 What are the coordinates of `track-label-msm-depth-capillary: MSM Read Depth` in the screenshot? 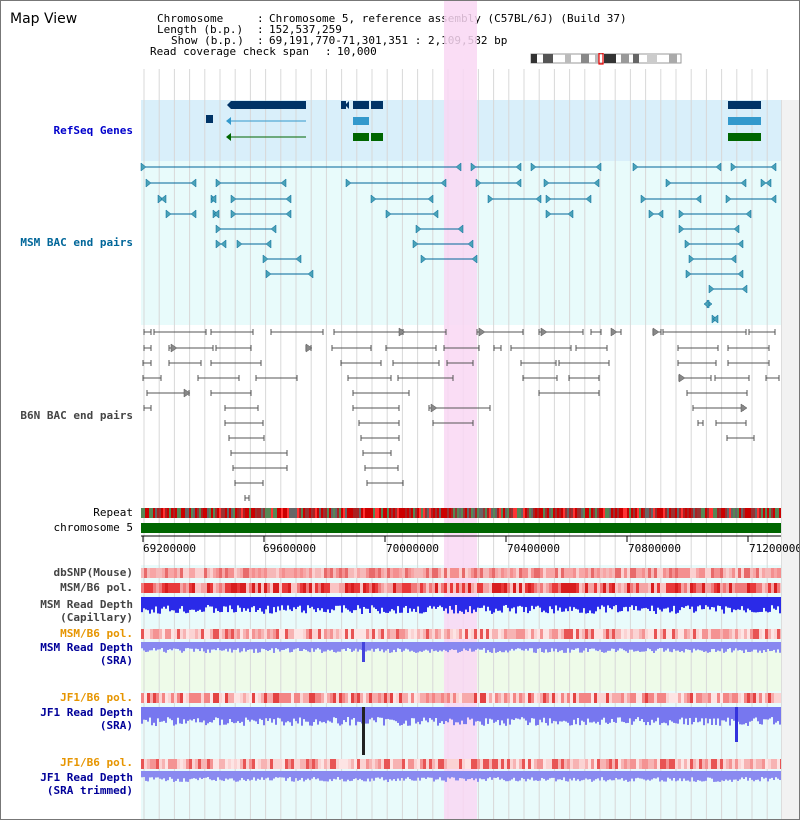 It's located at (86, 604).